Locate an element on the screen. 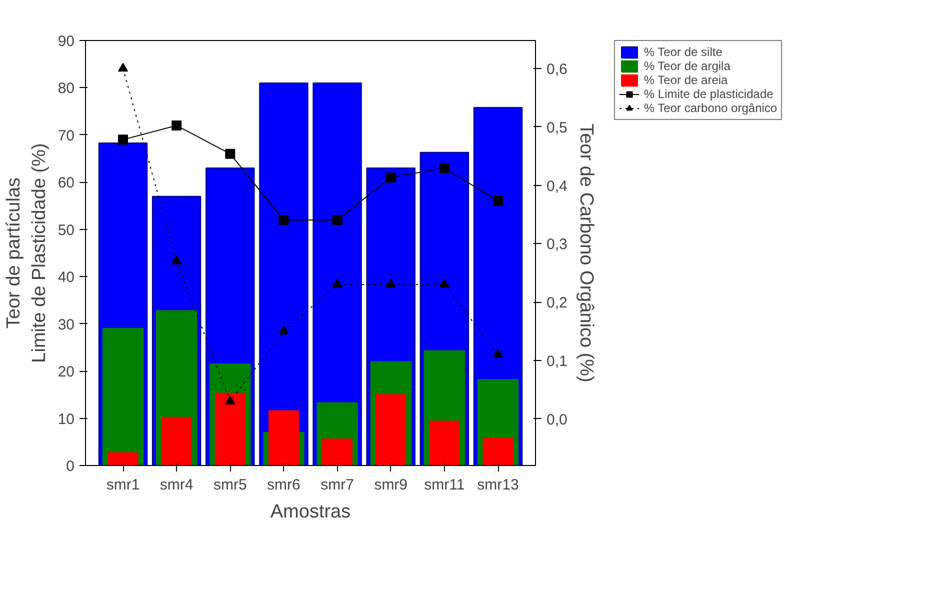  y2-tick-label: 0,3 is located at coordinates (557, 245).